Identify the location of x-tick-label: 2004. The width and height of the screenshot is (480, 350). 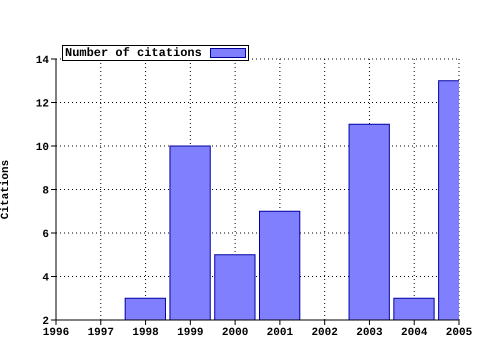
(414, 332).